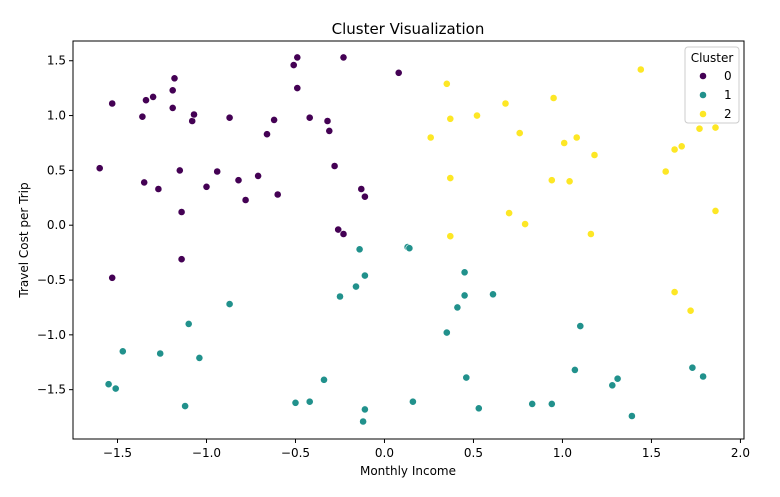 The width and height of the screenshot is (780, 497). I want to click on chart-title: Cluster Visualization, so click(408, 29).